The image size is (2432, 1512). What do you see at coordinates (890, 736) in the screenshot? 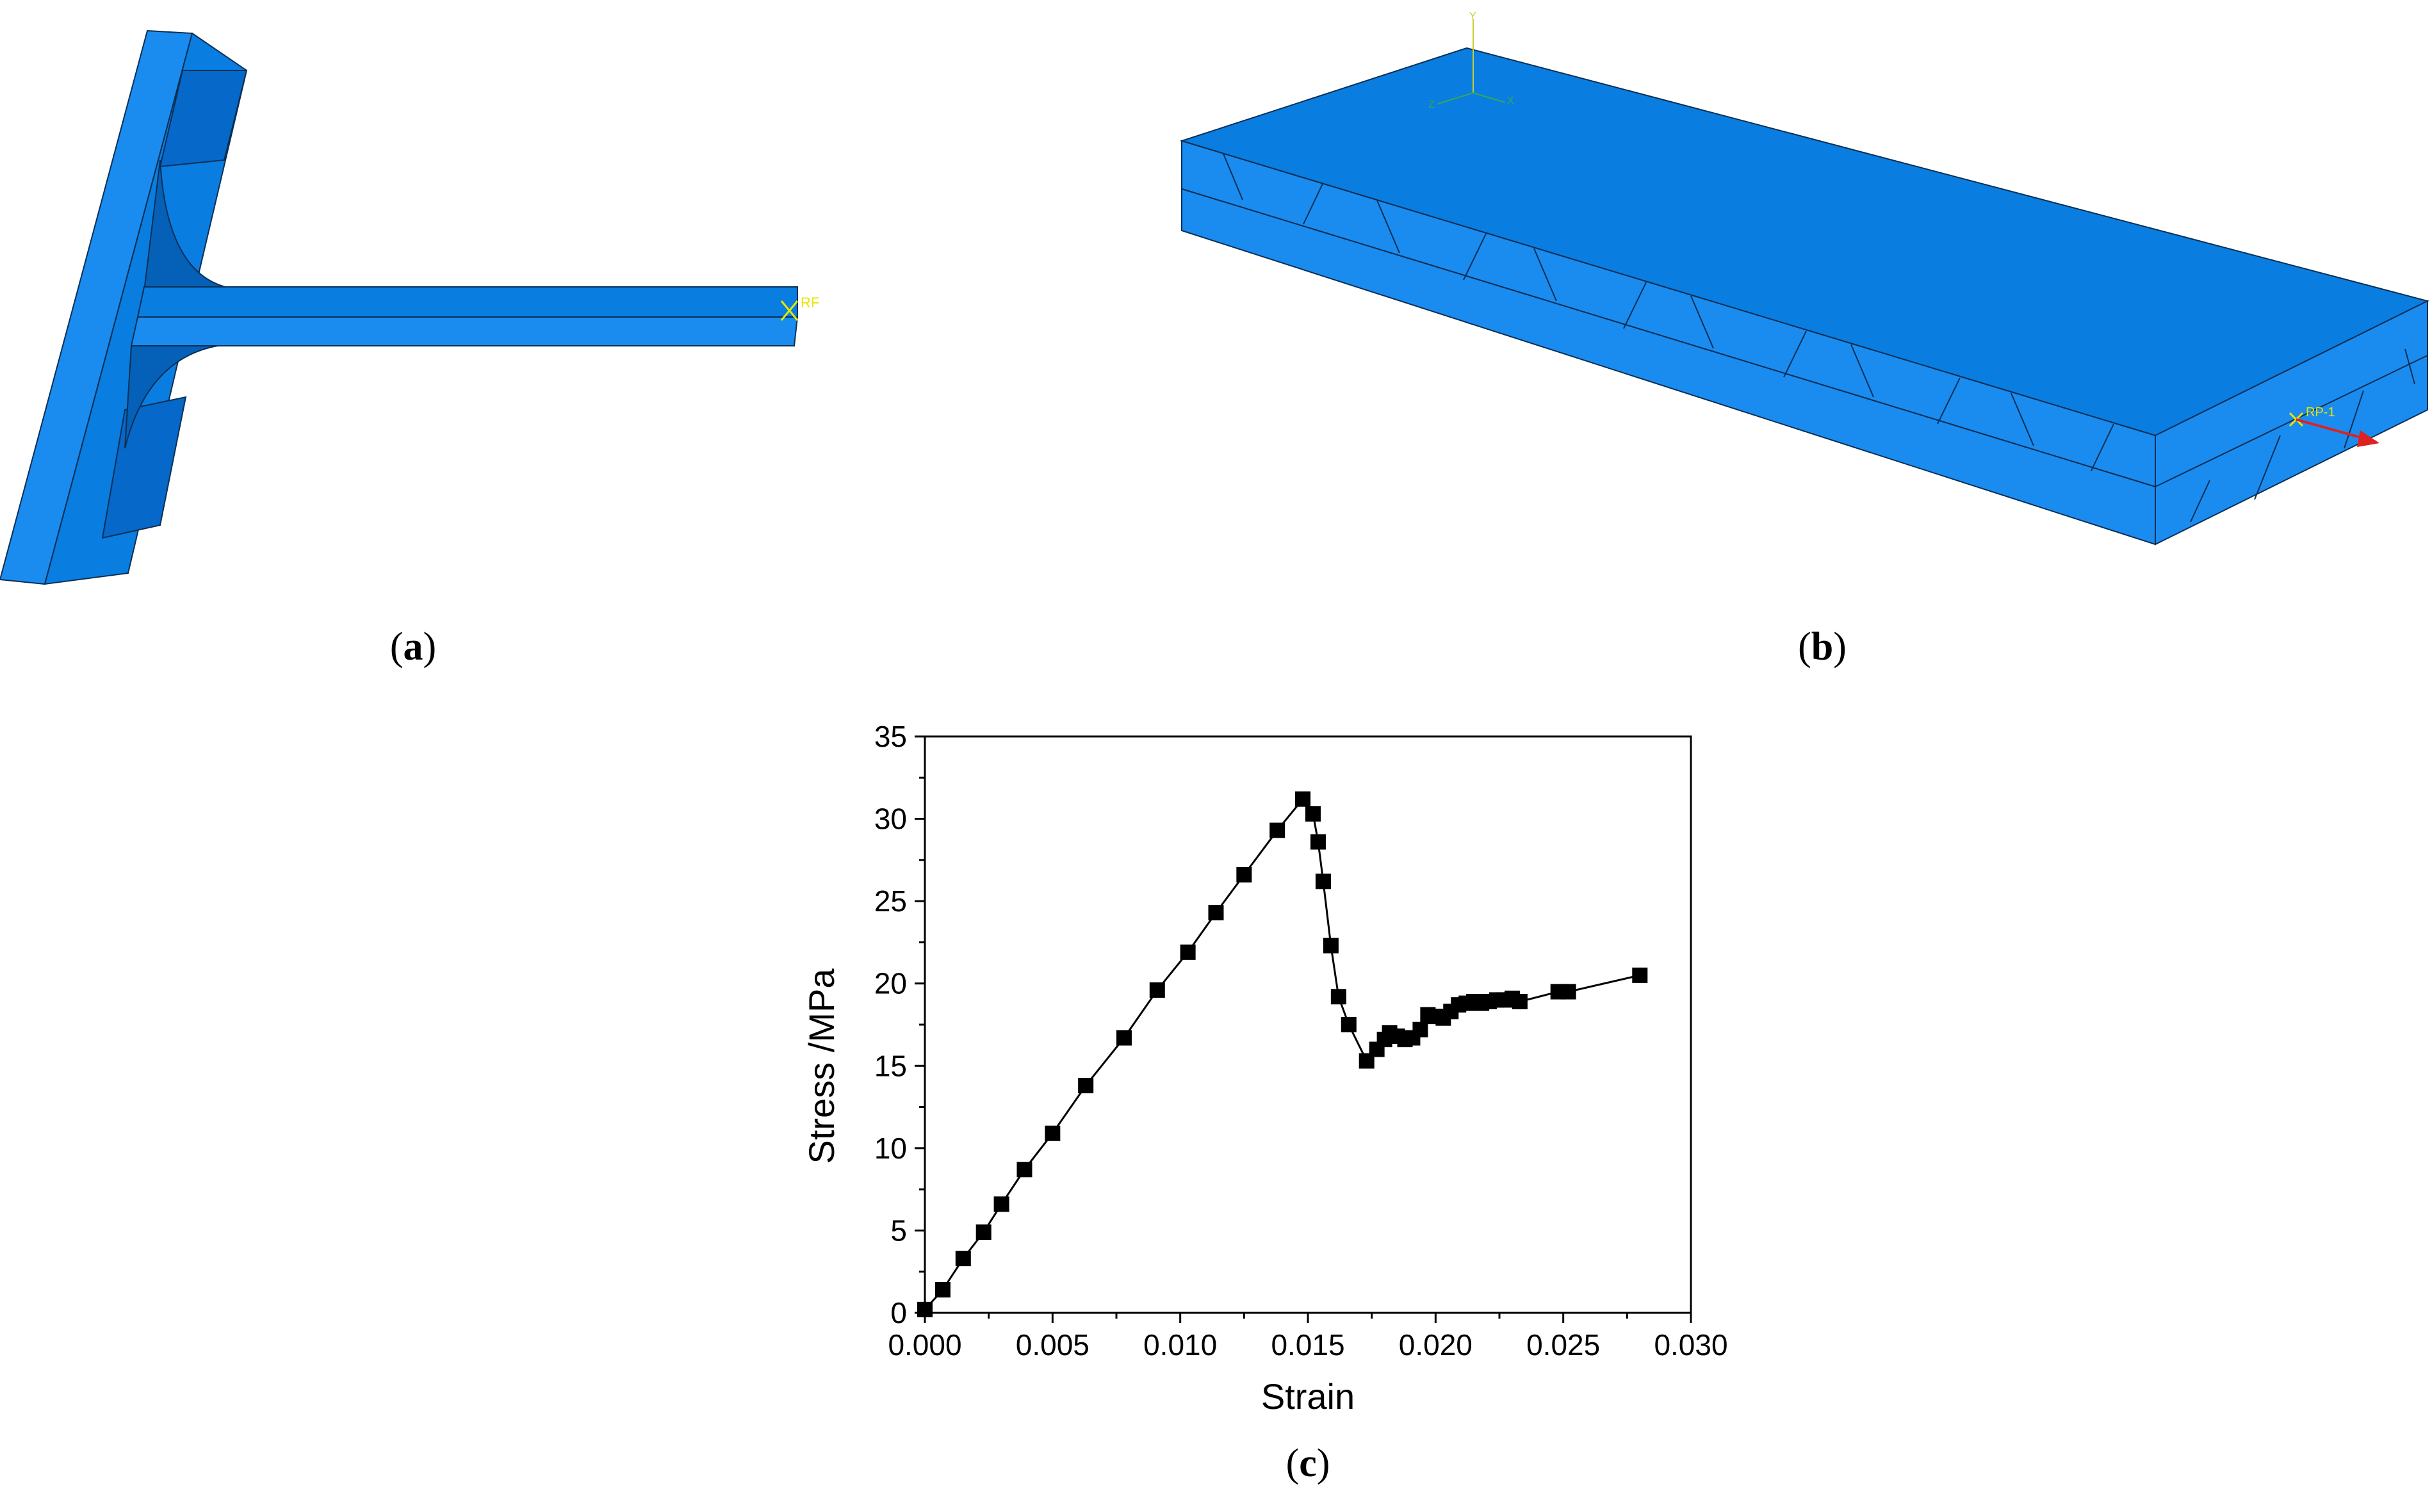
I see `y-tick-label: 35` at bounding box center [890, 736].